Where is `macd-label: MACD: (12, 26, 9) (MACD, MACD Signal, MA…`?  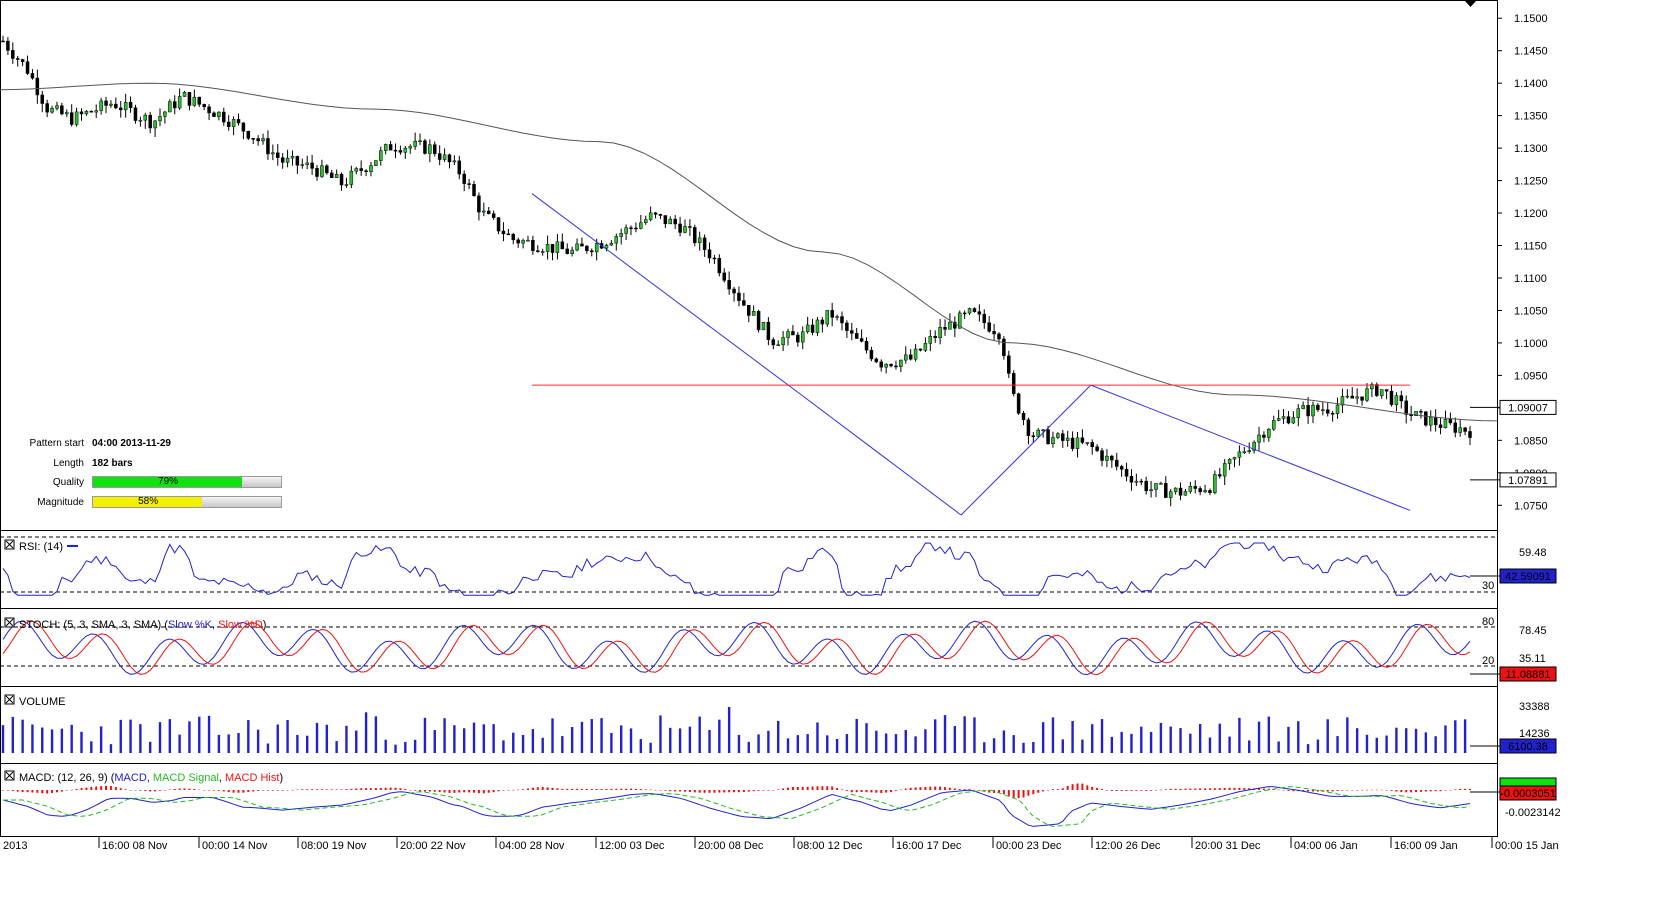
macd-label: MACD: (12, 26, 9) (MACD, MACD Signal, MA… is located at coordinates (151, 778).